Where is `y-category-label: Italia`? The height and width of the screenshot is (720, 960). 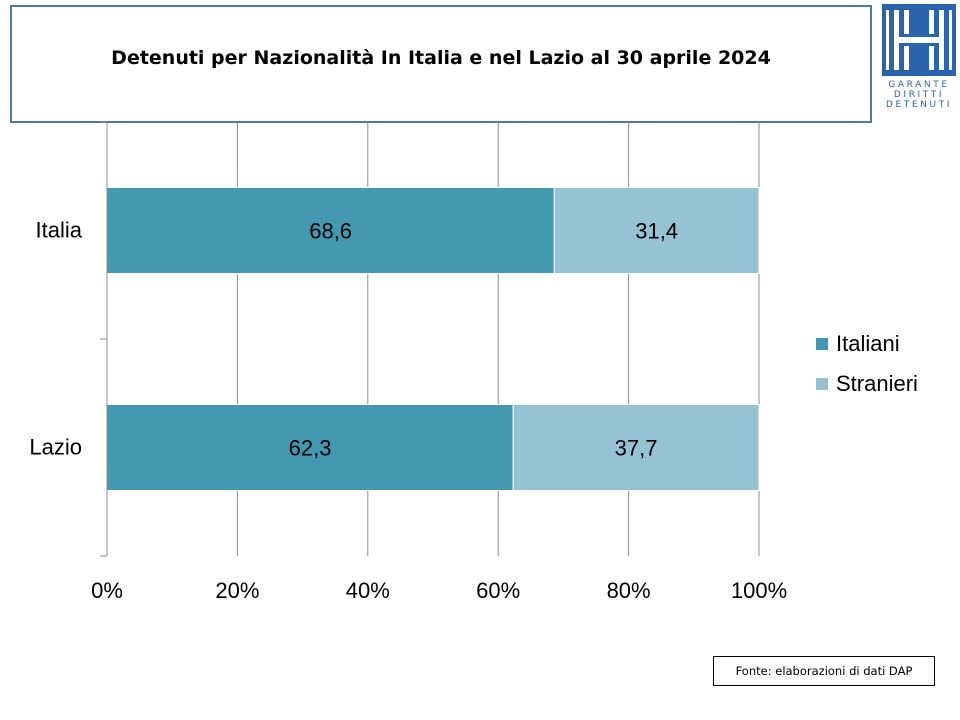
y-category-label: Italia is located at coordinates (59, 230).